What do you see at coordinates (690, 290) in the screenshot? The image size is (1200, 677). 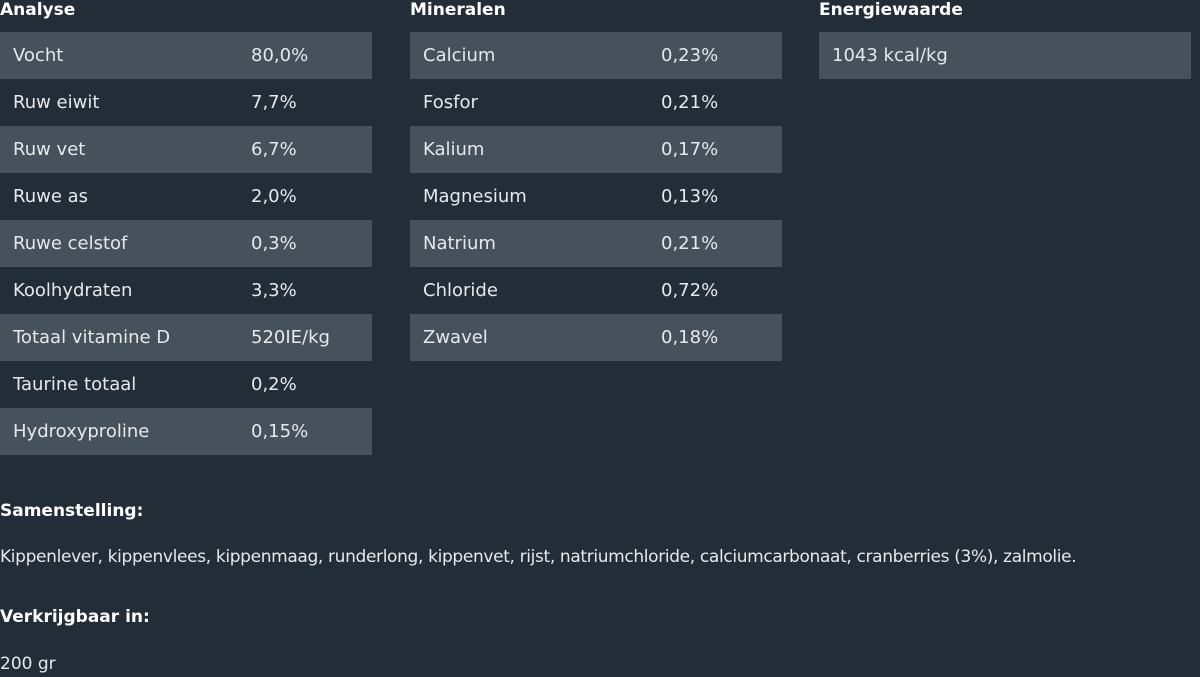 I see `row-value: 0,72%` at bounding box center [690, 290].